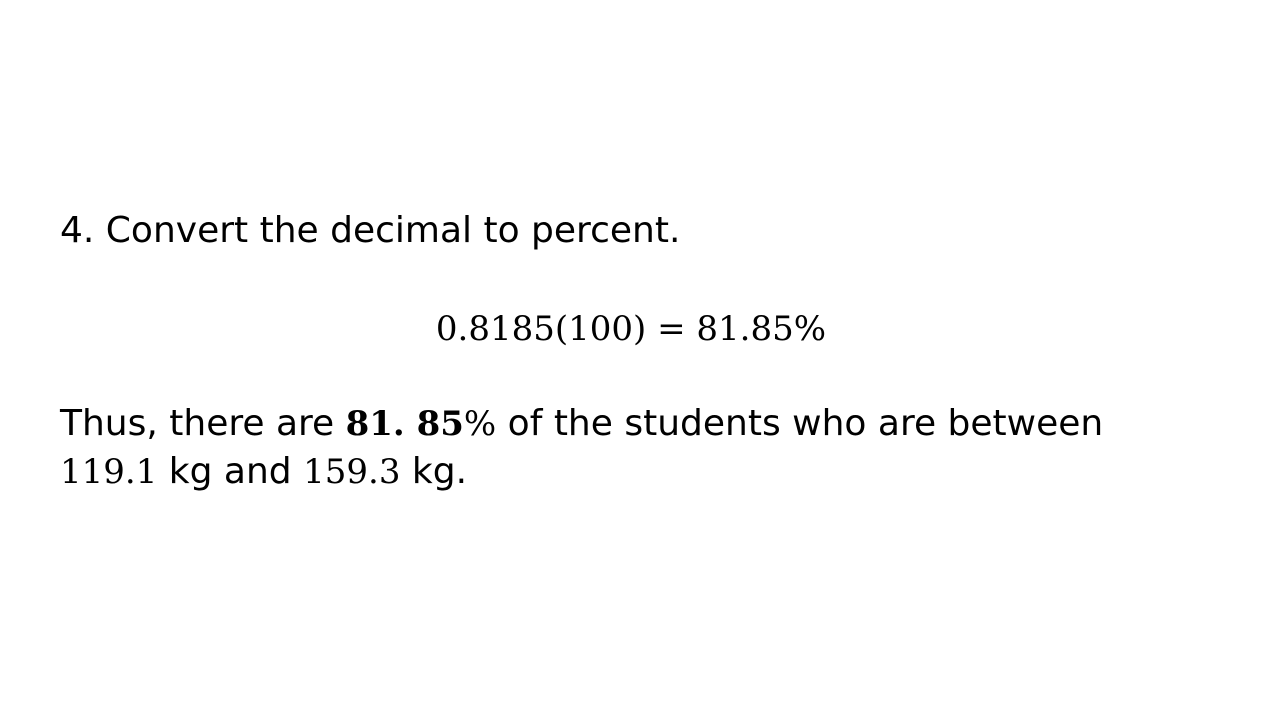 The width and height of the screenshot is (1280, 720). Describe the element at coordinates (404, 424) in the screenshot. I see `conclusion-percent-value: 81. 85` at that location.